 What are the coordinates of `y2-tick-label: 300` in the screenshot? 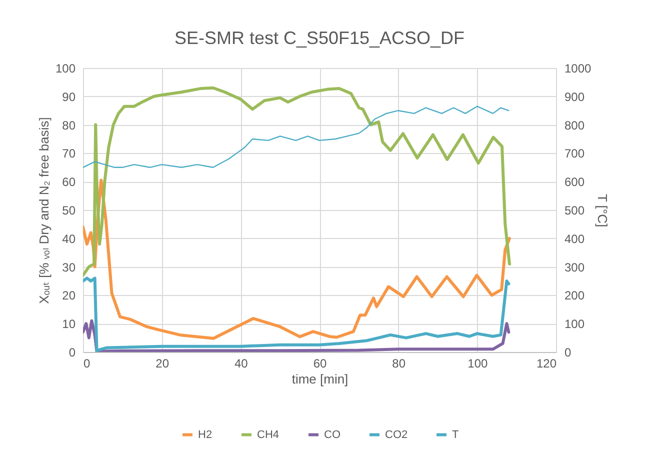 It's located at (574, 267).